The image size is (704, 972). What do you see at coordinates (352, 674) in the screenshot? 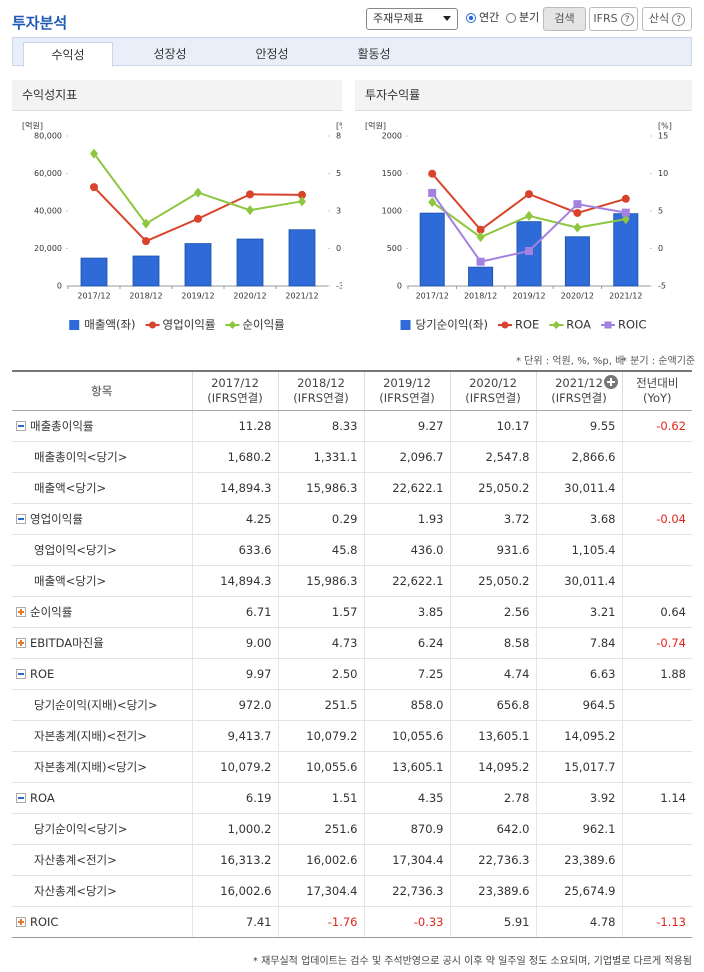
I see `main-row: ROE 9.97 2.50 7.25 4.74 6.63 1.88` at bounding box center [352, 674].